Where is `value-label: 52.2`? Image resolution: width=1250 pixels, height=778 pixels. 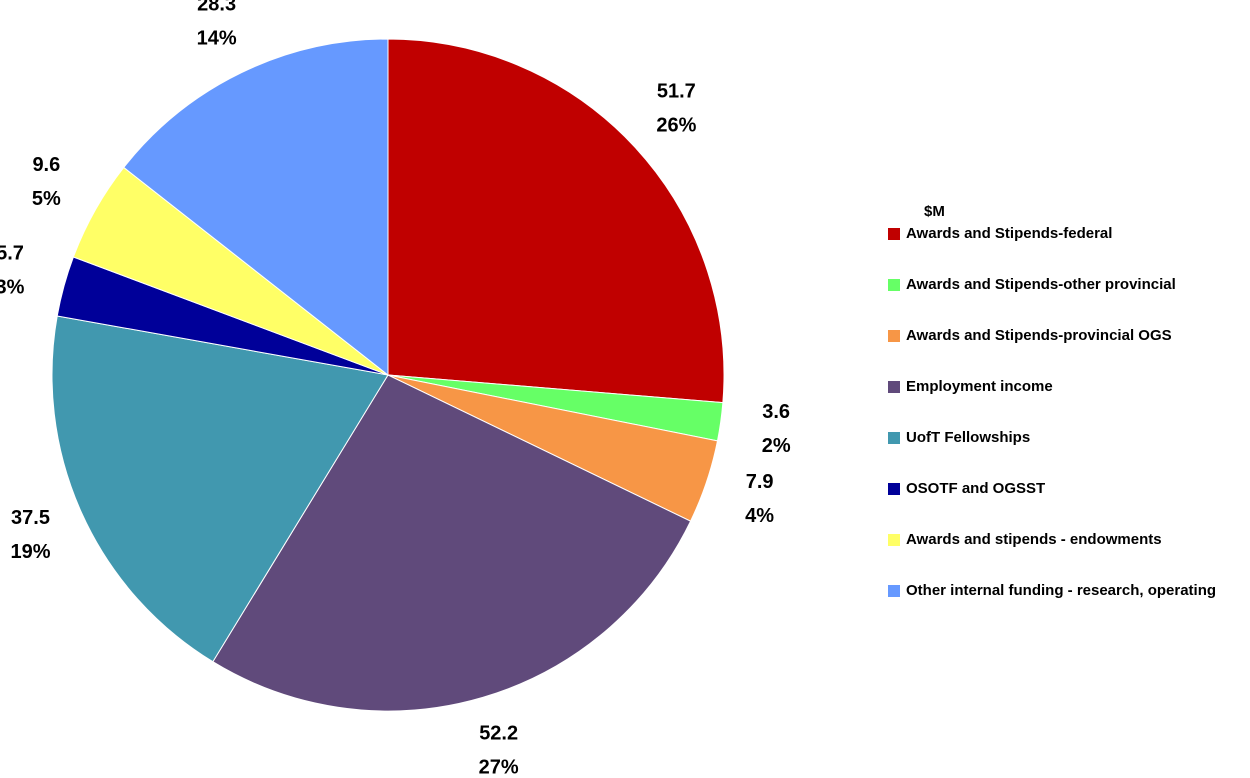 value-label: 52.2 is located at coordinates (498, 733).